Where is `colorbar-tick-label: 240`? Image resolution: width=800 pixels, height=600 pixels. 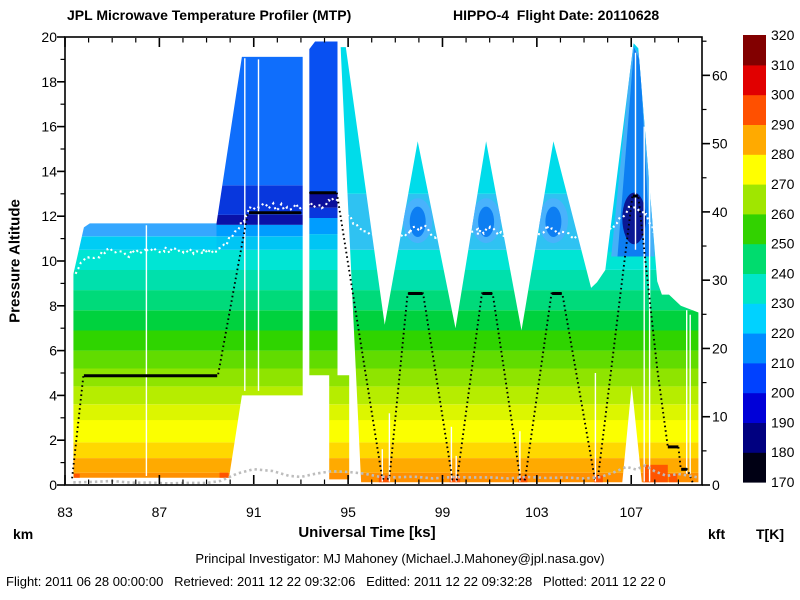
colorbar-tick-label: 240 is located at coordinates (783, 273).